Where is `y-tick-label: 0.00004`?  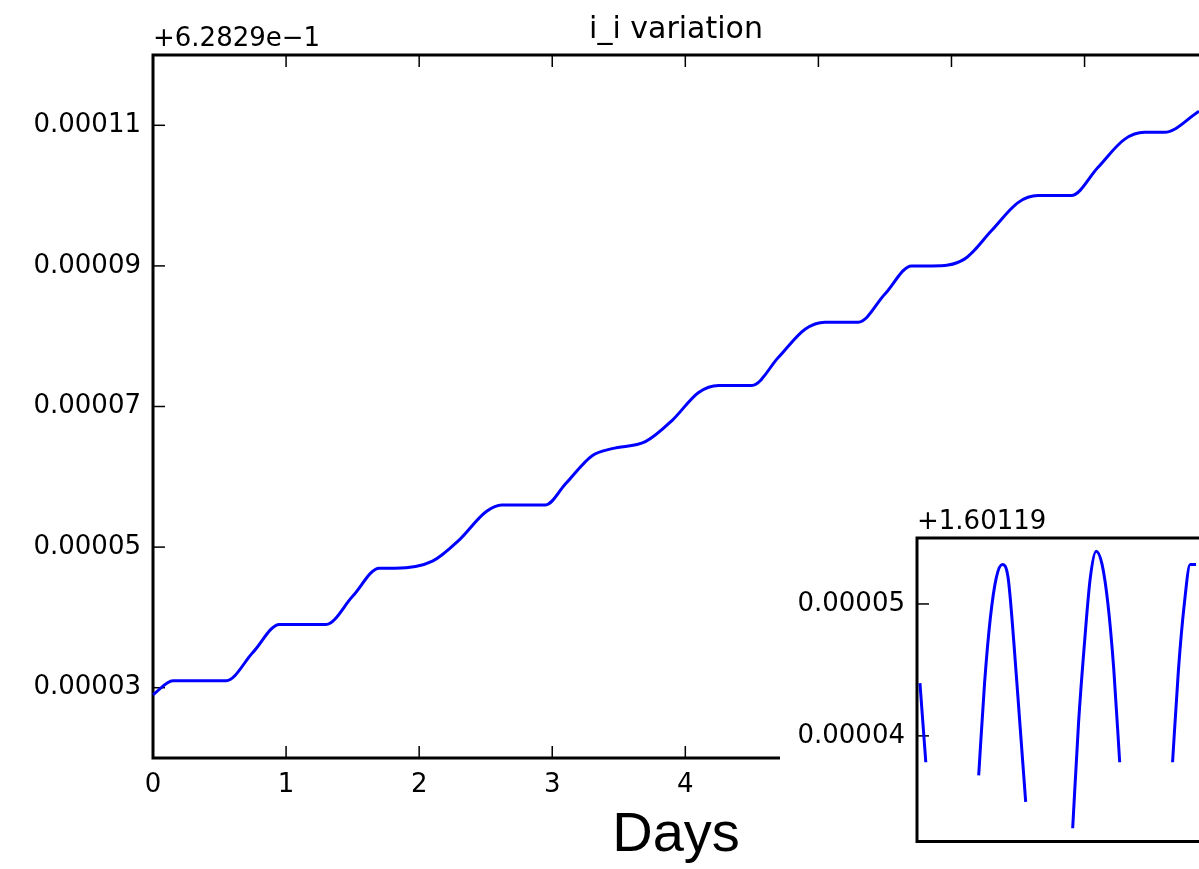
y-tick-label: 0.00004 is located at coordinates (851, 733).